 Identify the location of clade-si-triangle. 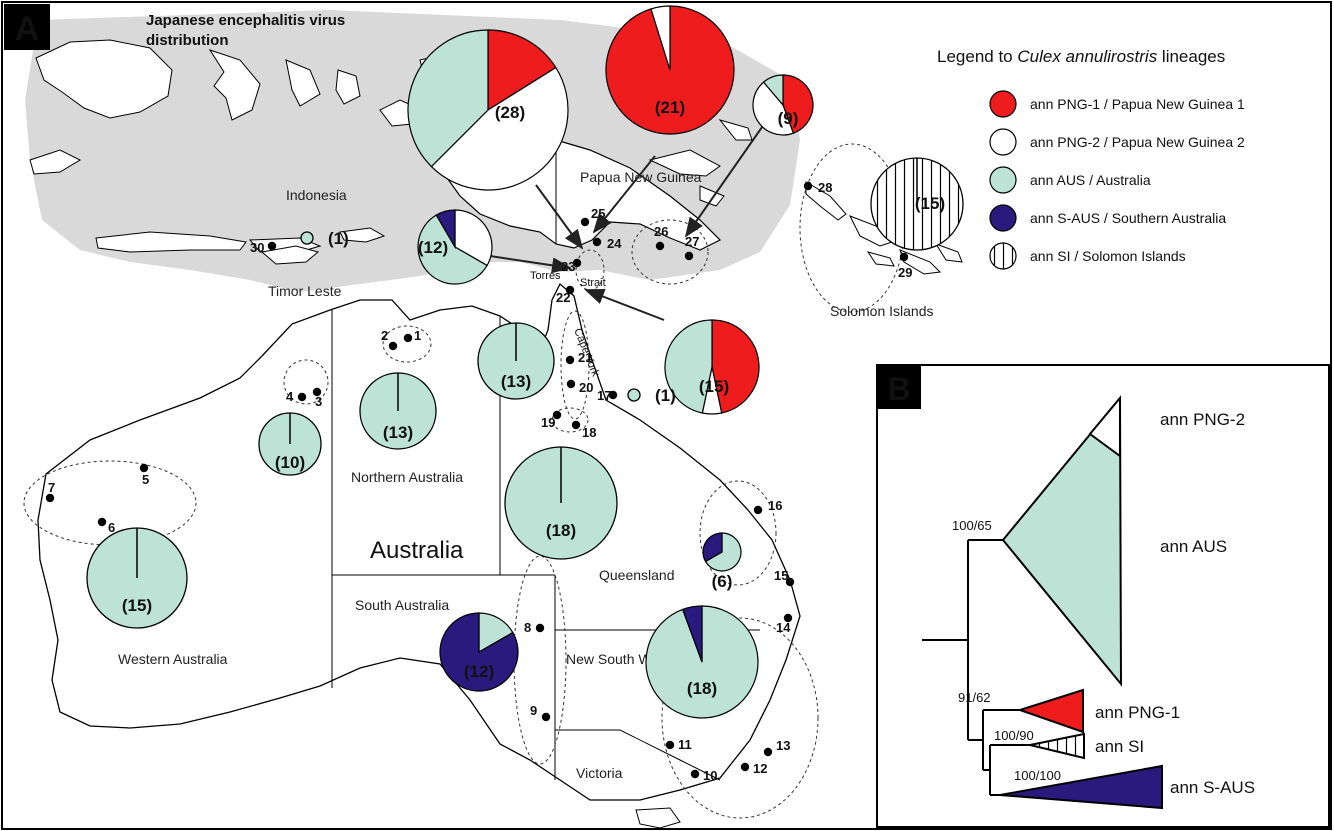
(1057, 746).